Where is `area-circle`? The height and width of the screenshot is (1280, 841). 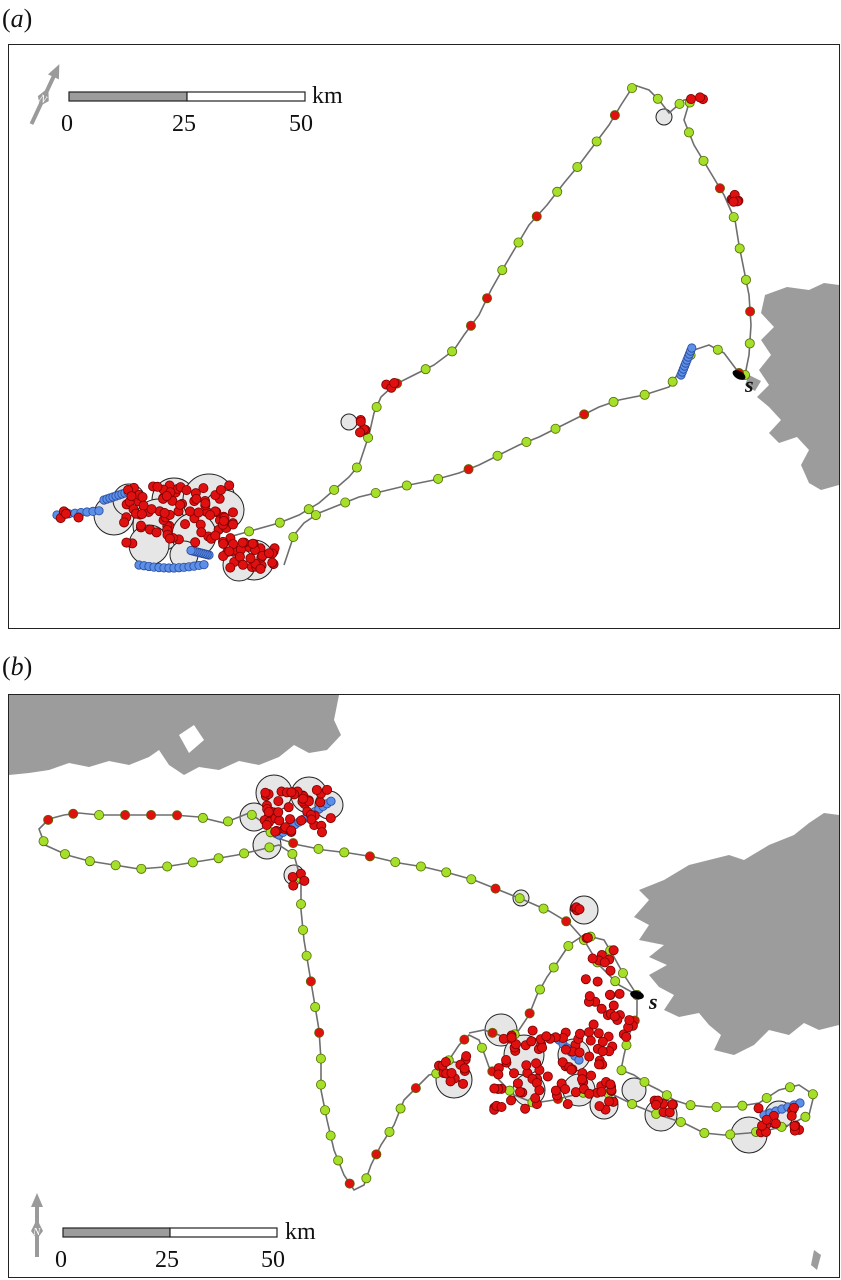 area-circle is located at coordinates (349, 422).